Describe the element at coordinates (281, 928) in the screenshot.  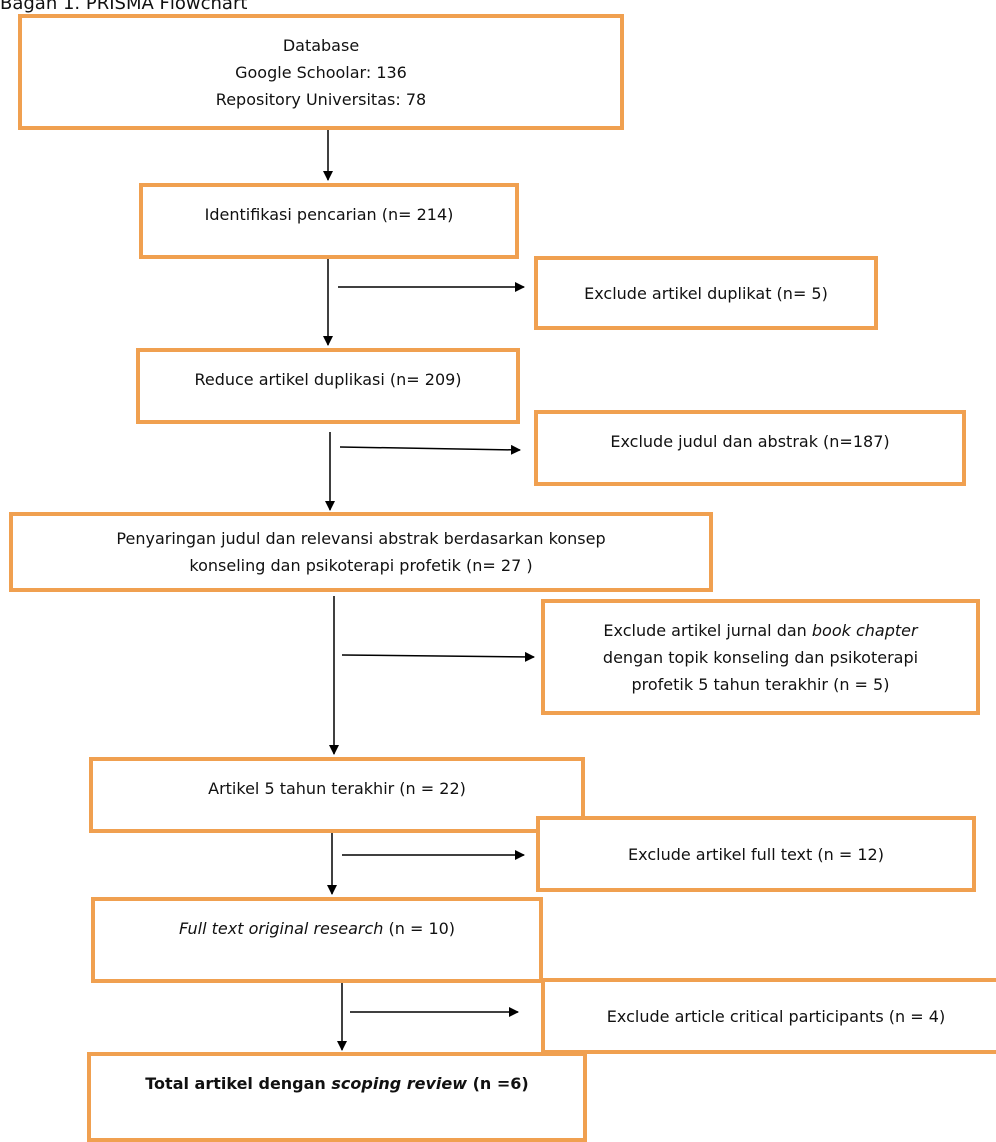
I see `fulltext-original-italic: Full text original research` at that location.